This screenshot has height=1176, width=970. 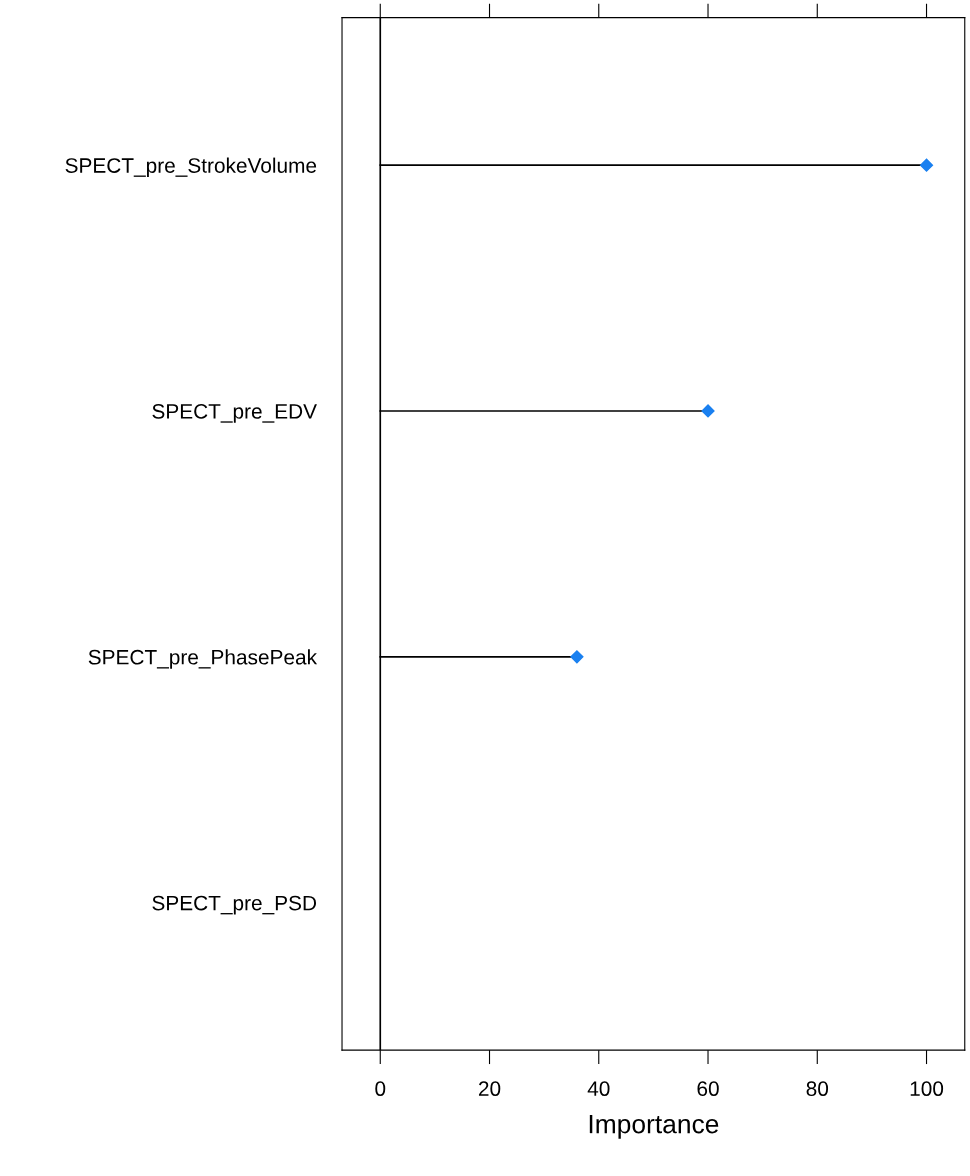 I want to click on x-tick-label: 100, so click(x=927, y=1089).